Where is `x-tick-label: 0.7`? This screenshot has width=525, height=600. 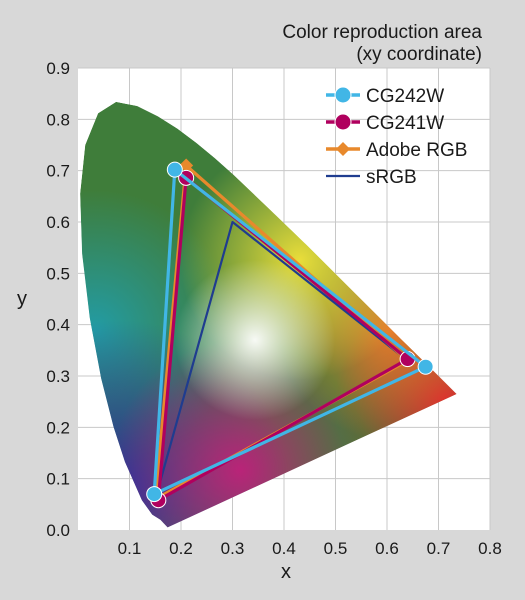
x-tick-label: 0.7 is located at coordinates (439, 548).